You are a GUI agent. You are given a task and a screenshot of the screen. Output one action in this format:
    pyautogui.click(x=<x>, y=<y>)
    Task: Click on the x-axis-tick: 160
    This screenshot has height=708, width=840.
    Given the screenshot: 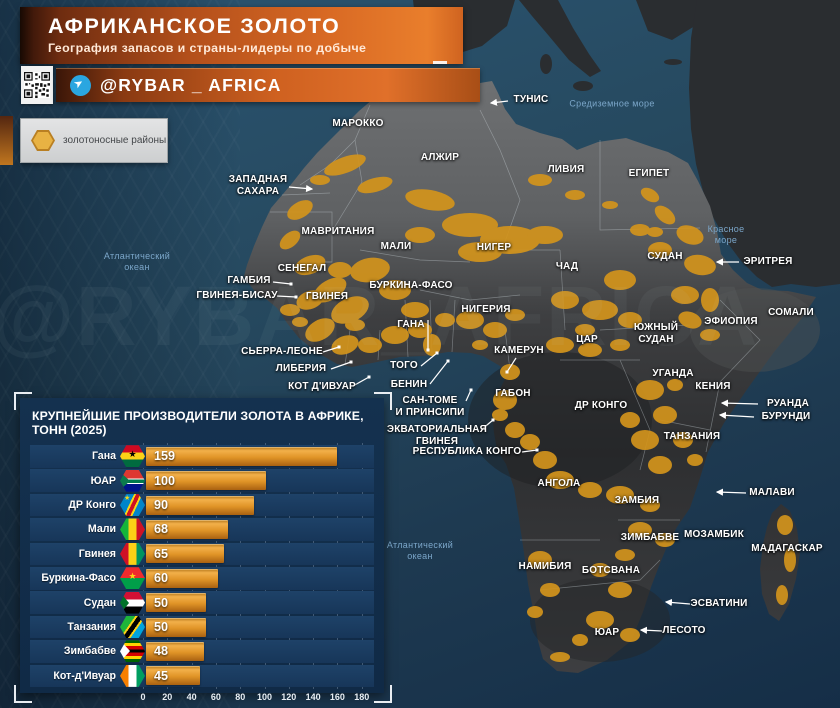 What is the action you would take?
    pyautogui.click(x=337, y=696)
    